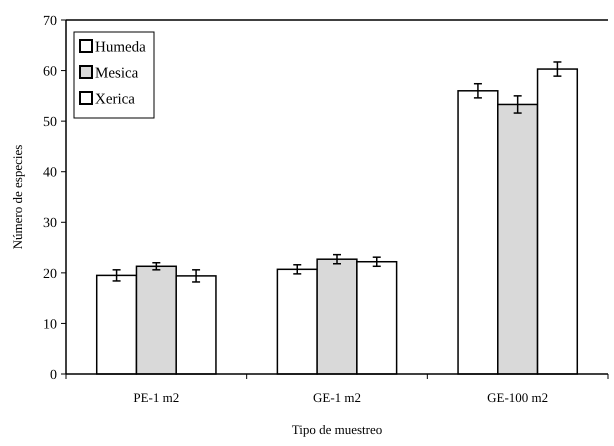  I want to click on legend-label: Humeda, so click(120, 47).